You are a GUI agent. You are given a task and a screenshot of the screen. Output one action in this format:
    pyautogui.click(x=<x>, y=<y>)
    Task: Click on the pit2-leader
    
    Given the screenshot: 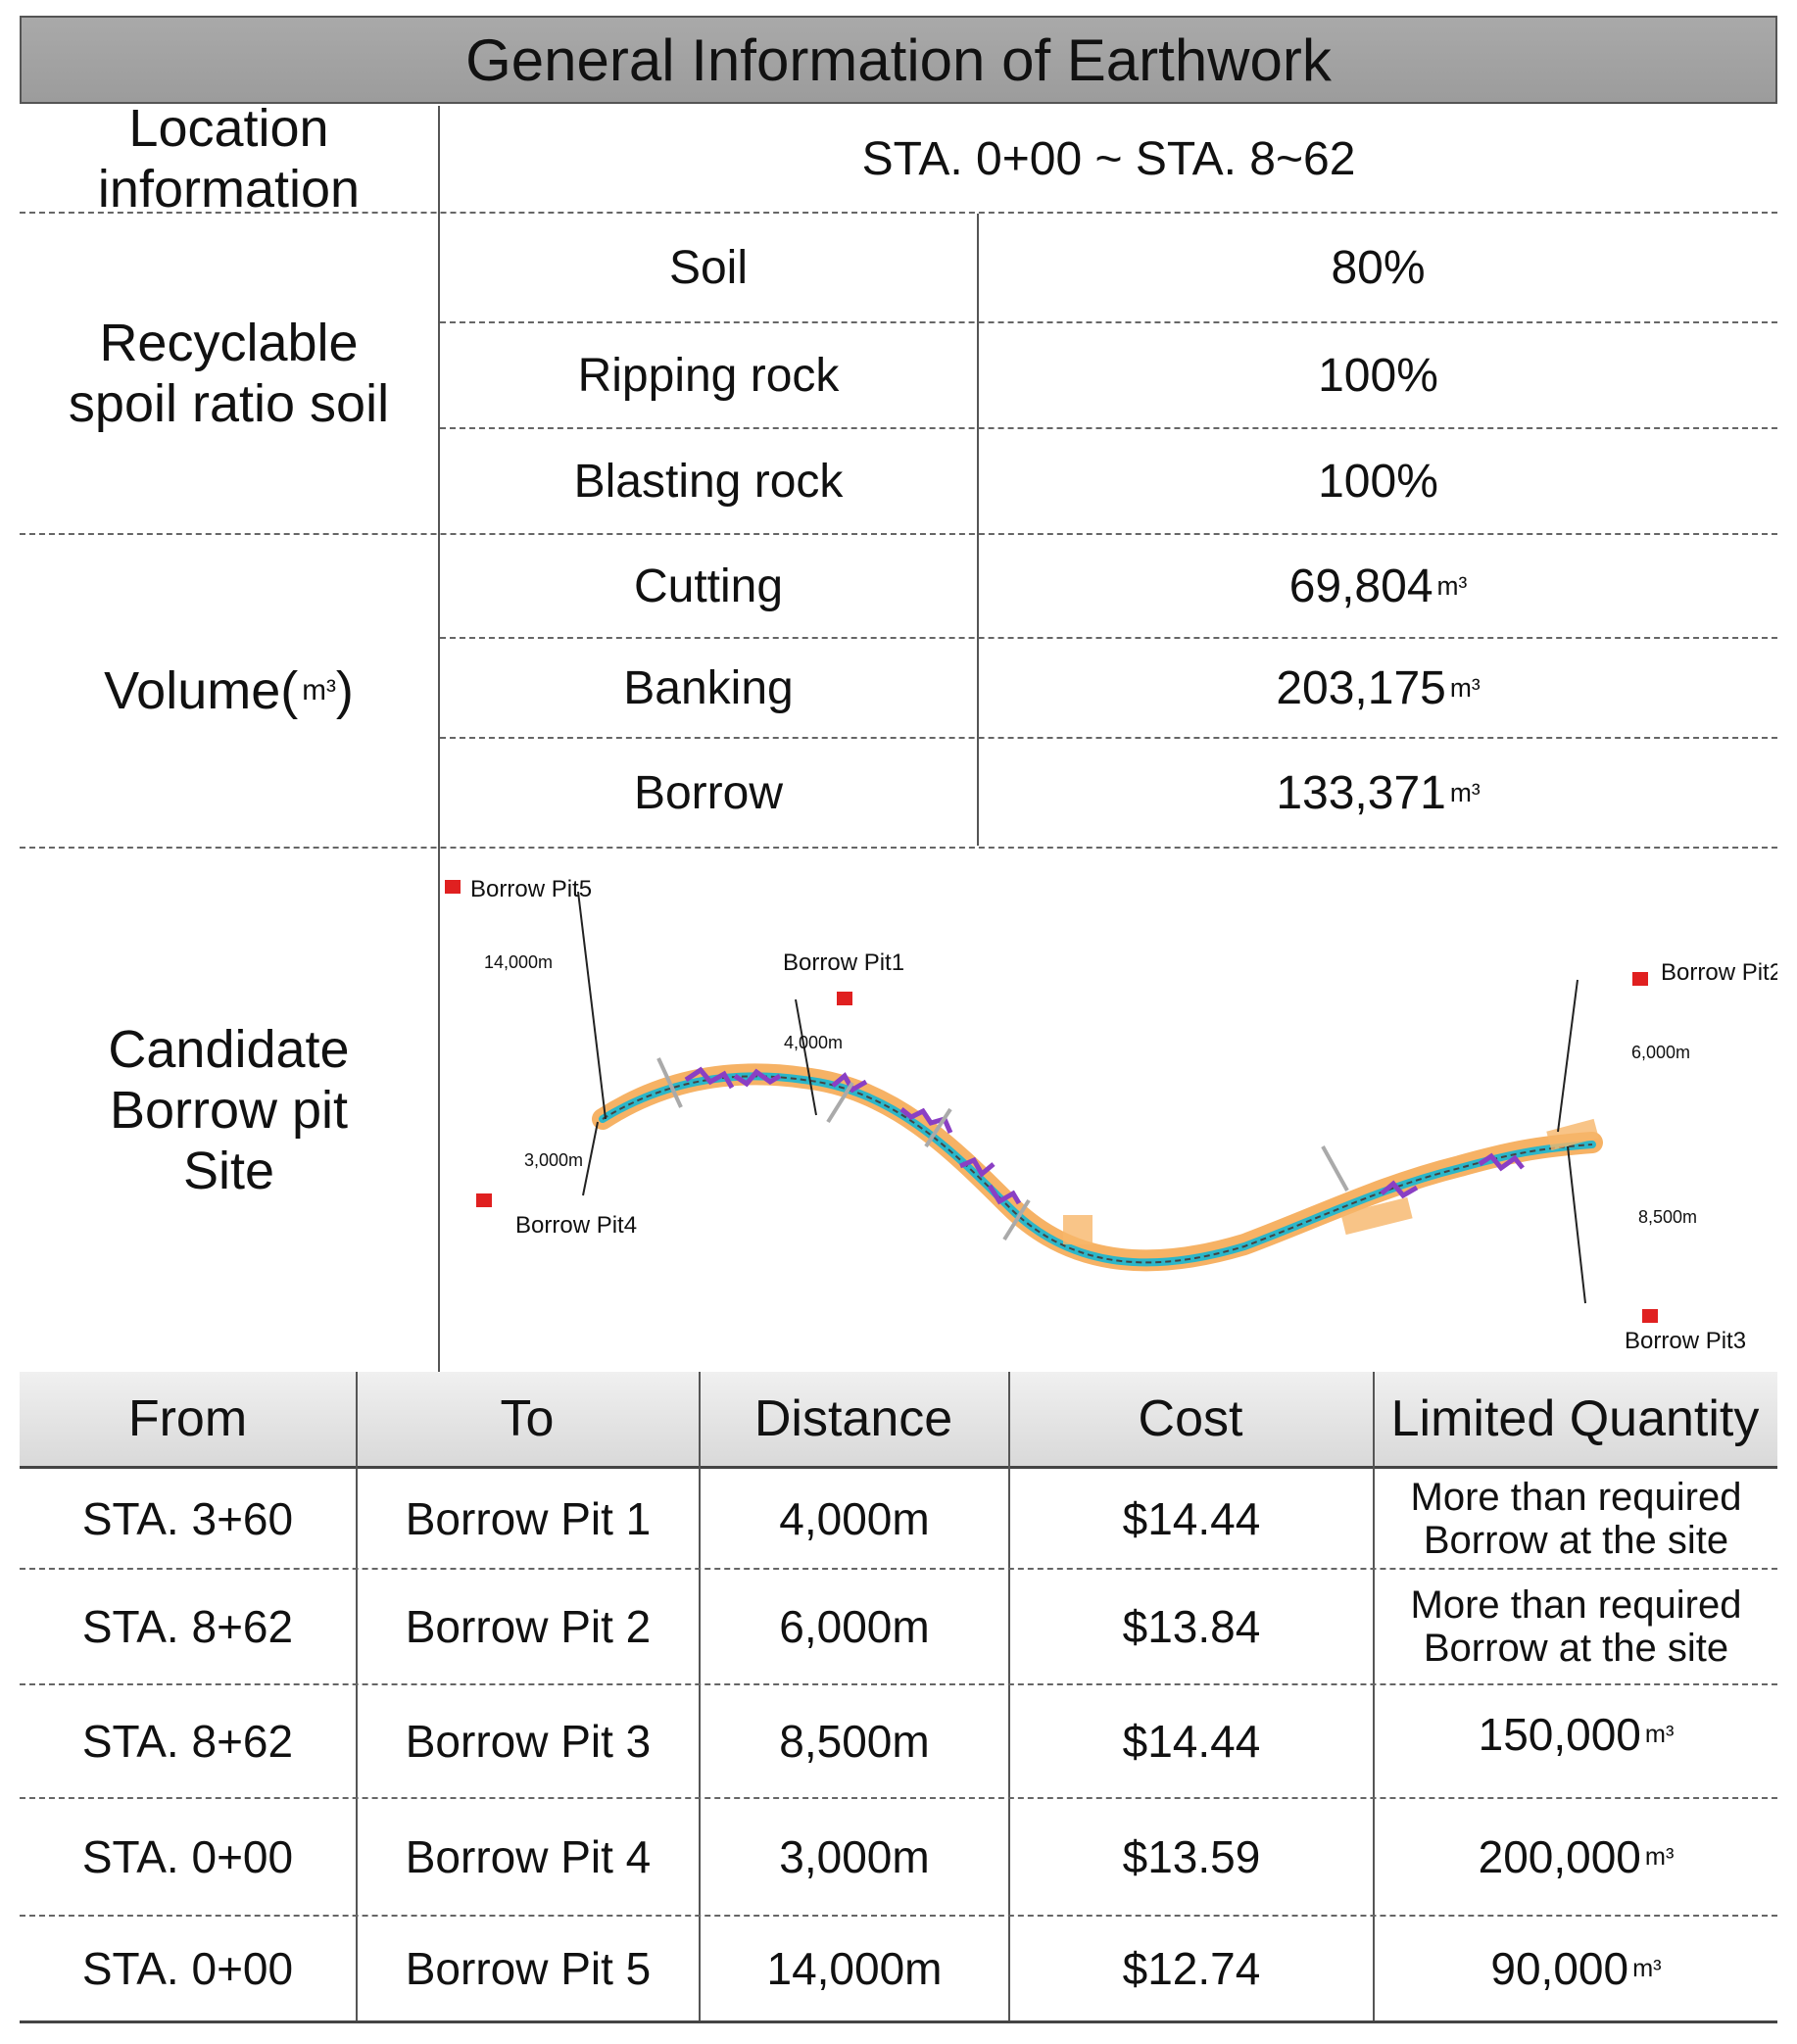 What is the action you would take?
    pyautogui.click(x=1567, y=1056)
    